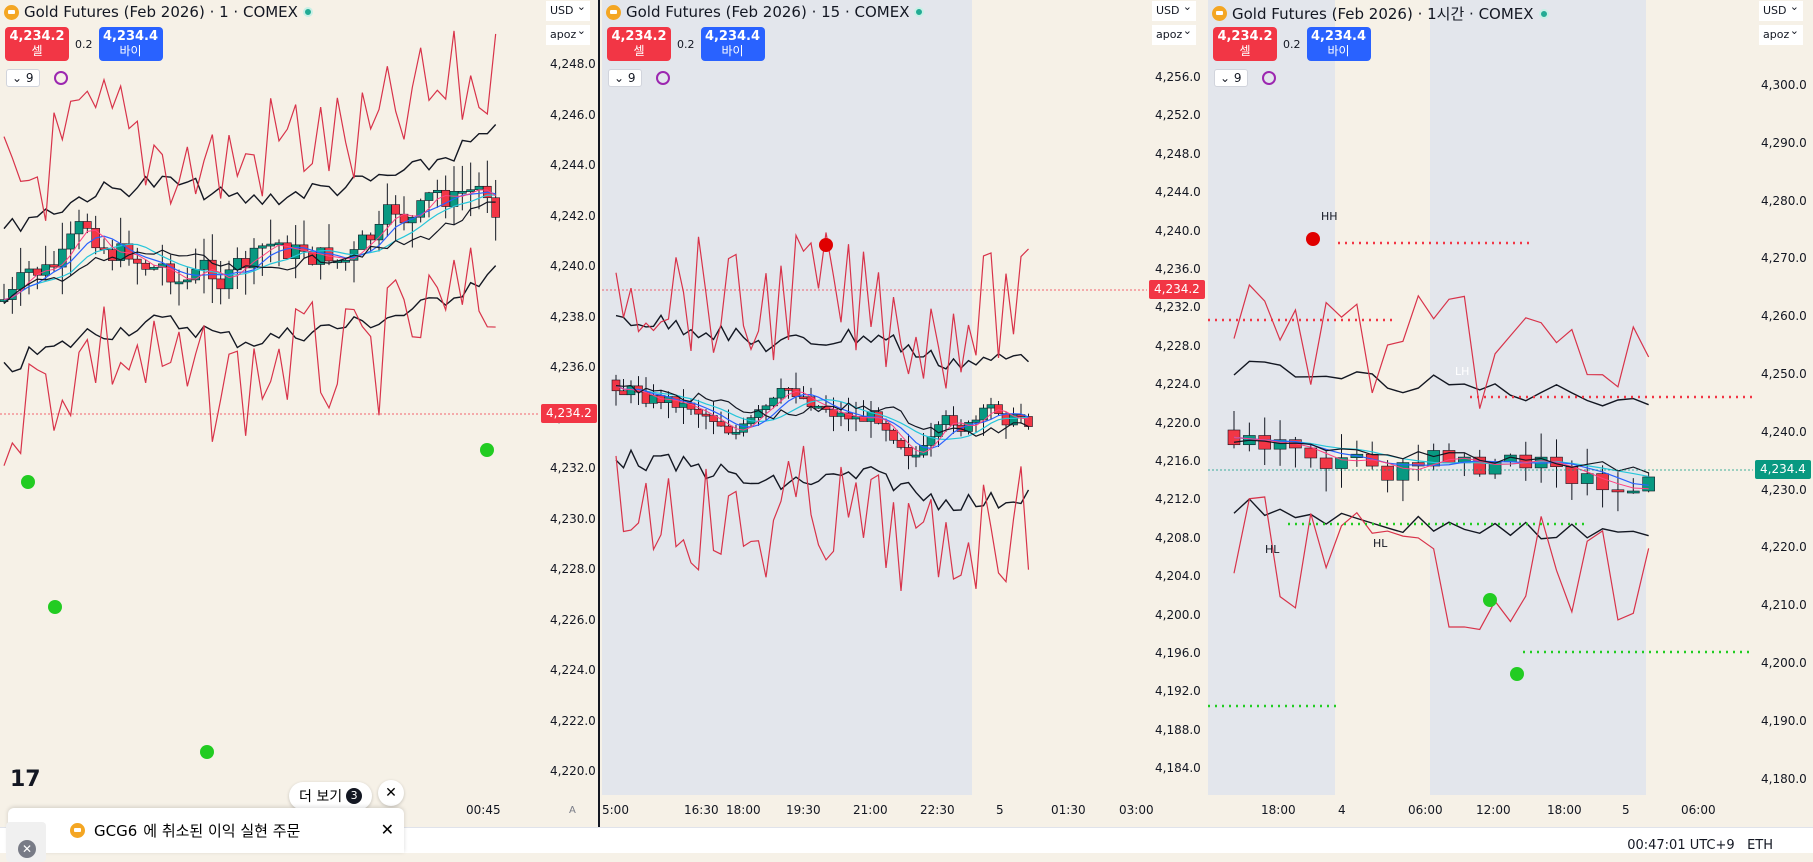 This screenshot has height=862, width=1813. I want to click on price-tick: 4,224.0, so click(573, 670).